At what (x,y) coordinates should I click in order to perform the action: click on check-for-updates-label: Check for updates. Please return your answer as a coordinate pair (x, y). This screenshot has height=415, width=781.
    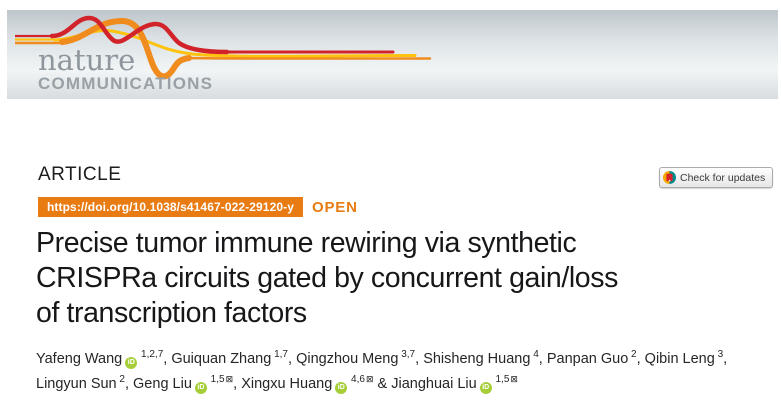
    Looking at the image, I should click on (723, 177).